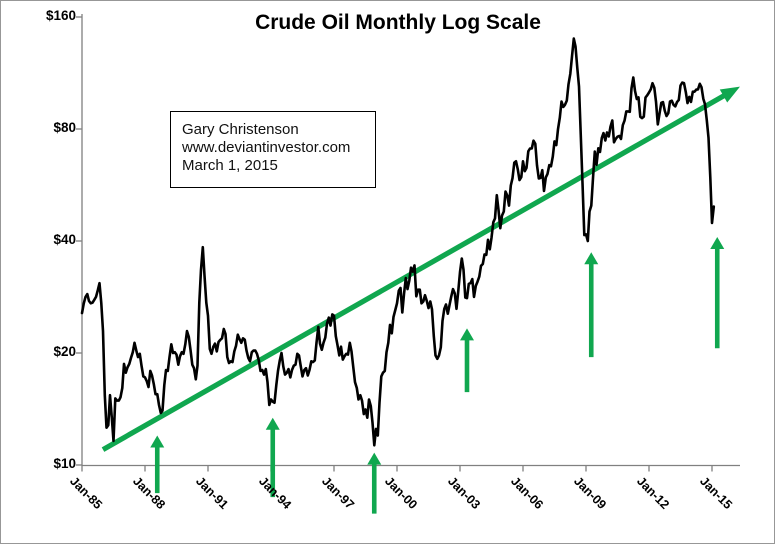  Describe the element at coordinates (729, 94) in the screenshot. I see `trend-arrowhead` at that location.